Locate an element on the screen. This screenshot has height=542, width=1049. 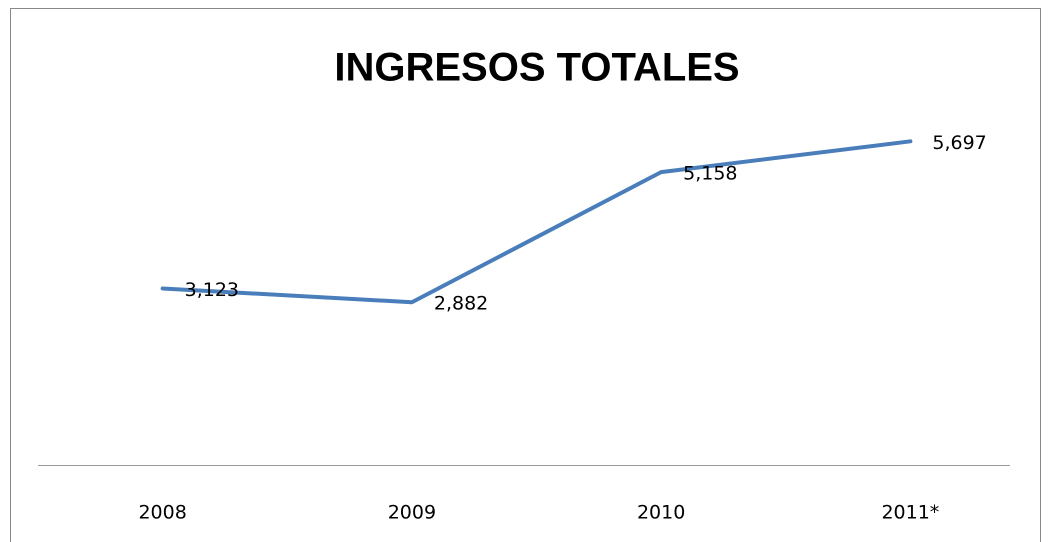
x-tick-label: 2009 is located at coordinates (412, 513).